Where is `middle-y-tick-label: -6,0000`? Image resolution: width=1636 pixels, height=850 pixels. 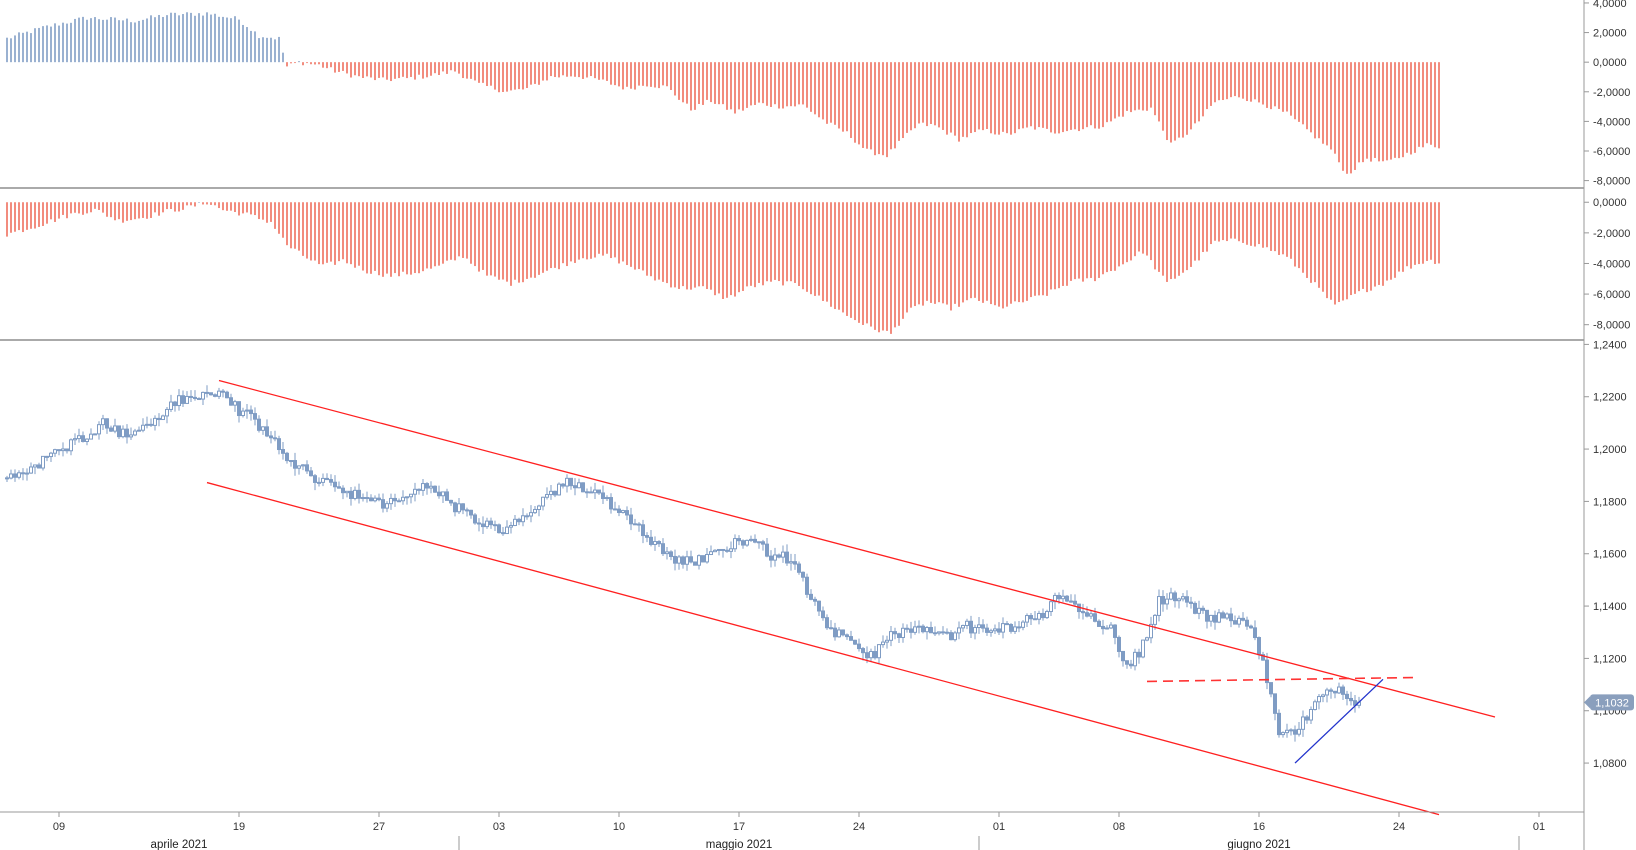 middle-y-tick-label: -6,0000 is located at coordinates (1611, 295).